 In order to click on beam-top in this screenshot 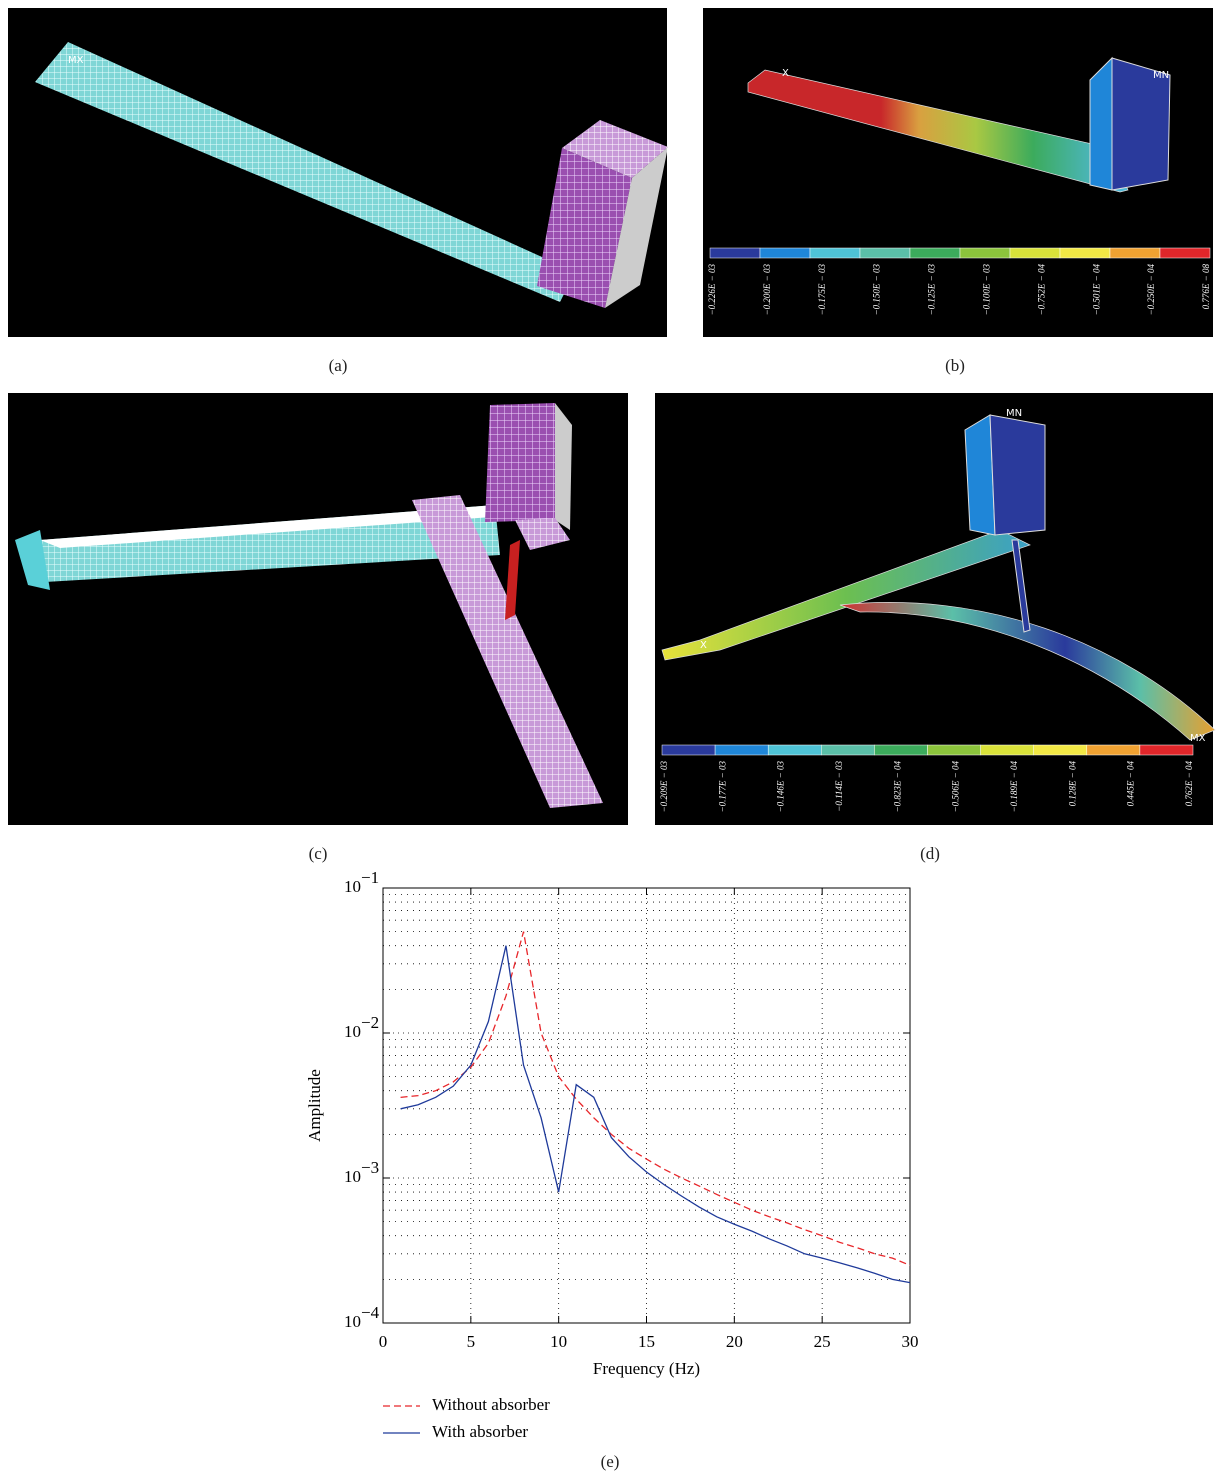, I will do `click(280, 526)`.